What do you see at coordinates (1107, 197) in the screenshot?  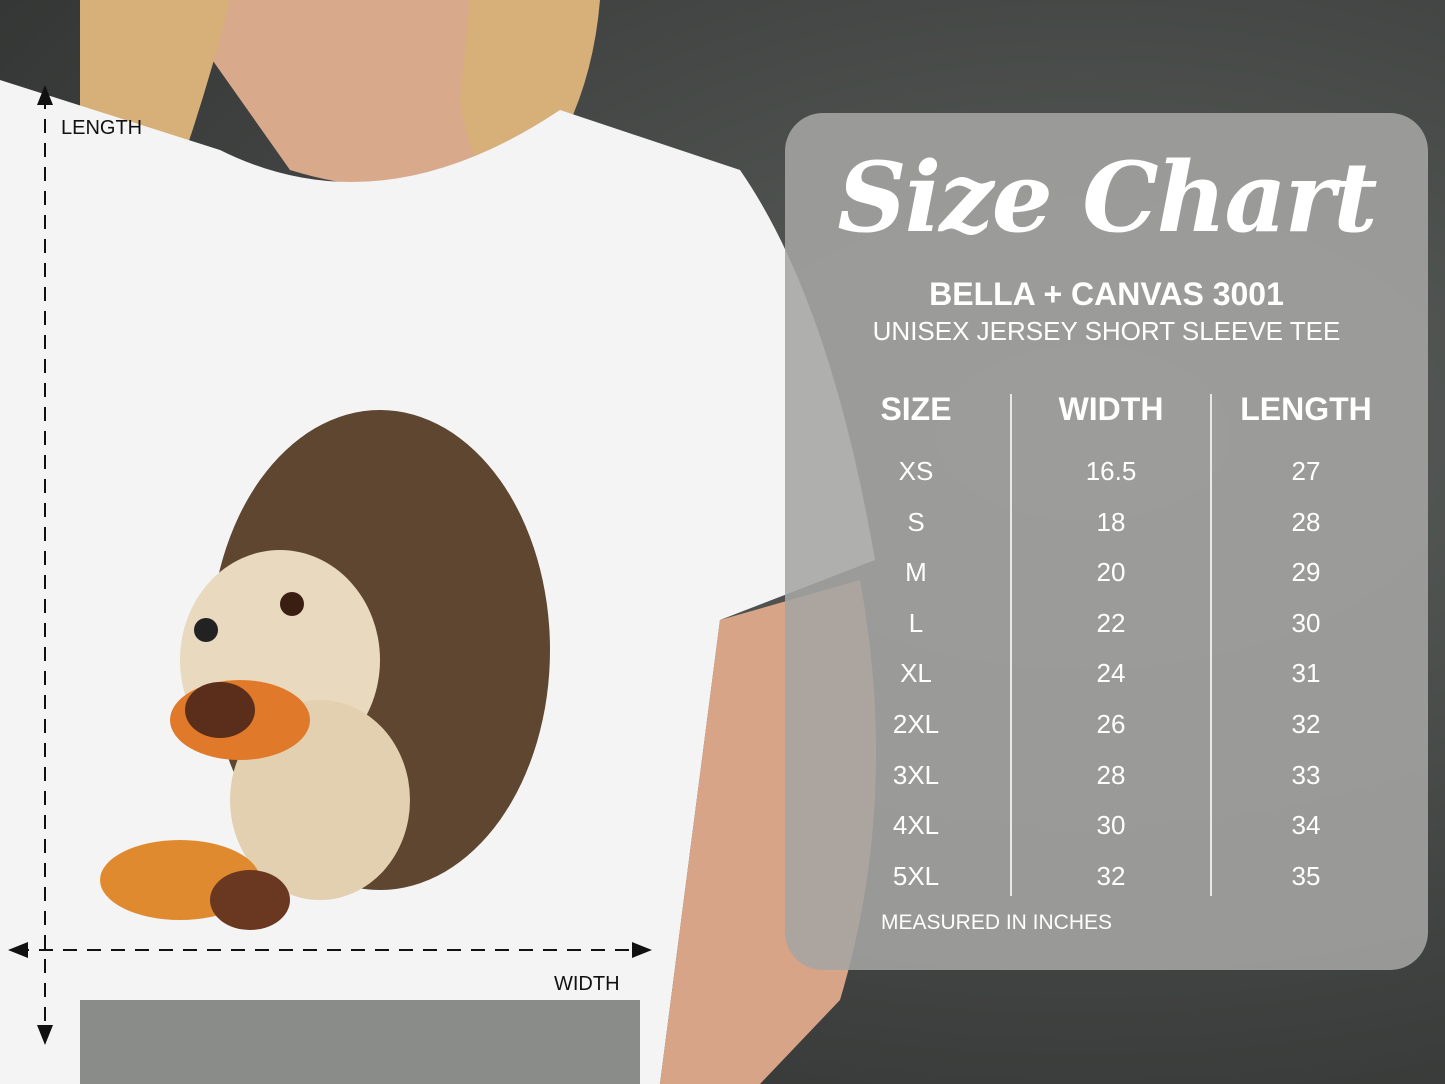 I see `chart-title: Size Chart` at bounding box center [1107, 197].